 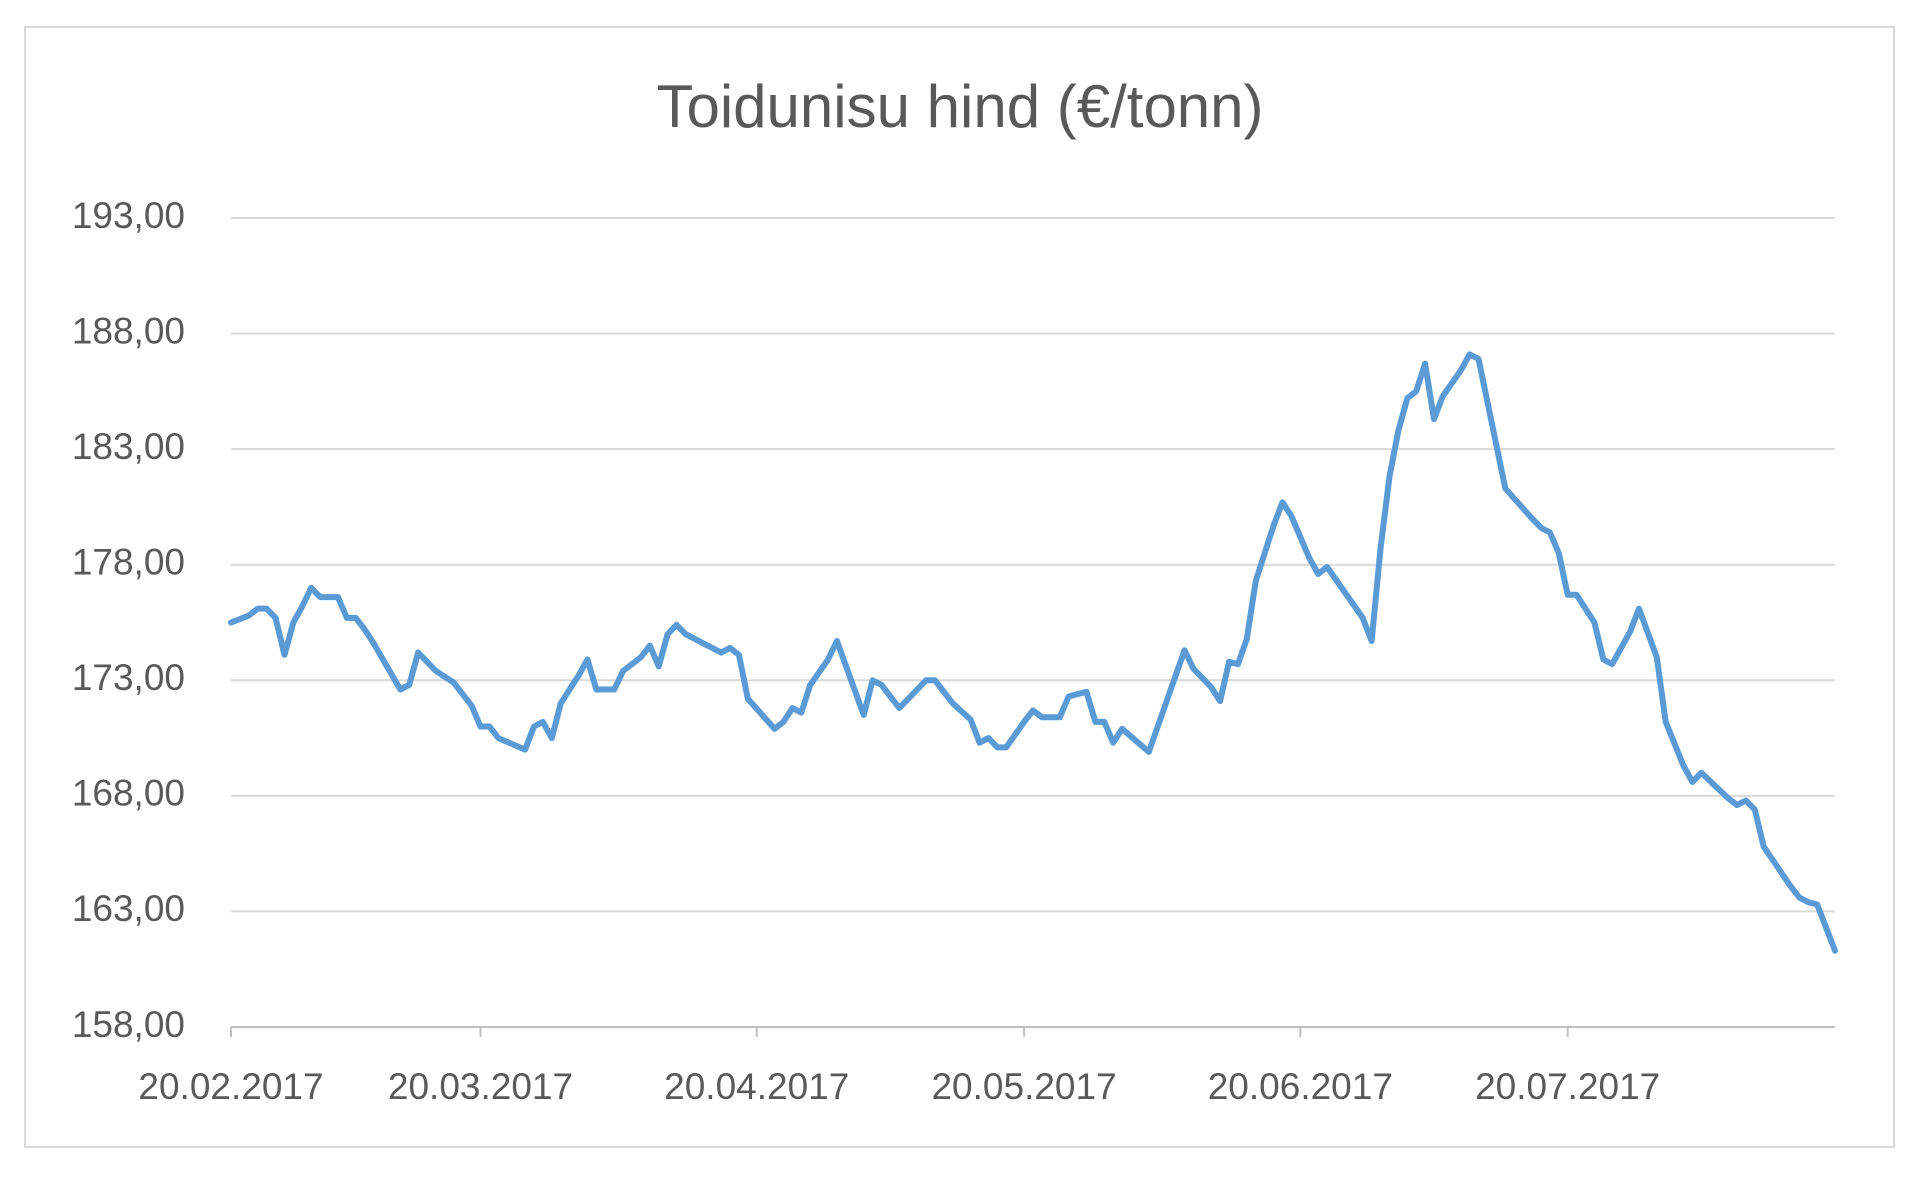 What do you see at coordinates (128, 446) in the screenshot?
I see `y-tick-label: 183,00` at bounding box center [128, 446].